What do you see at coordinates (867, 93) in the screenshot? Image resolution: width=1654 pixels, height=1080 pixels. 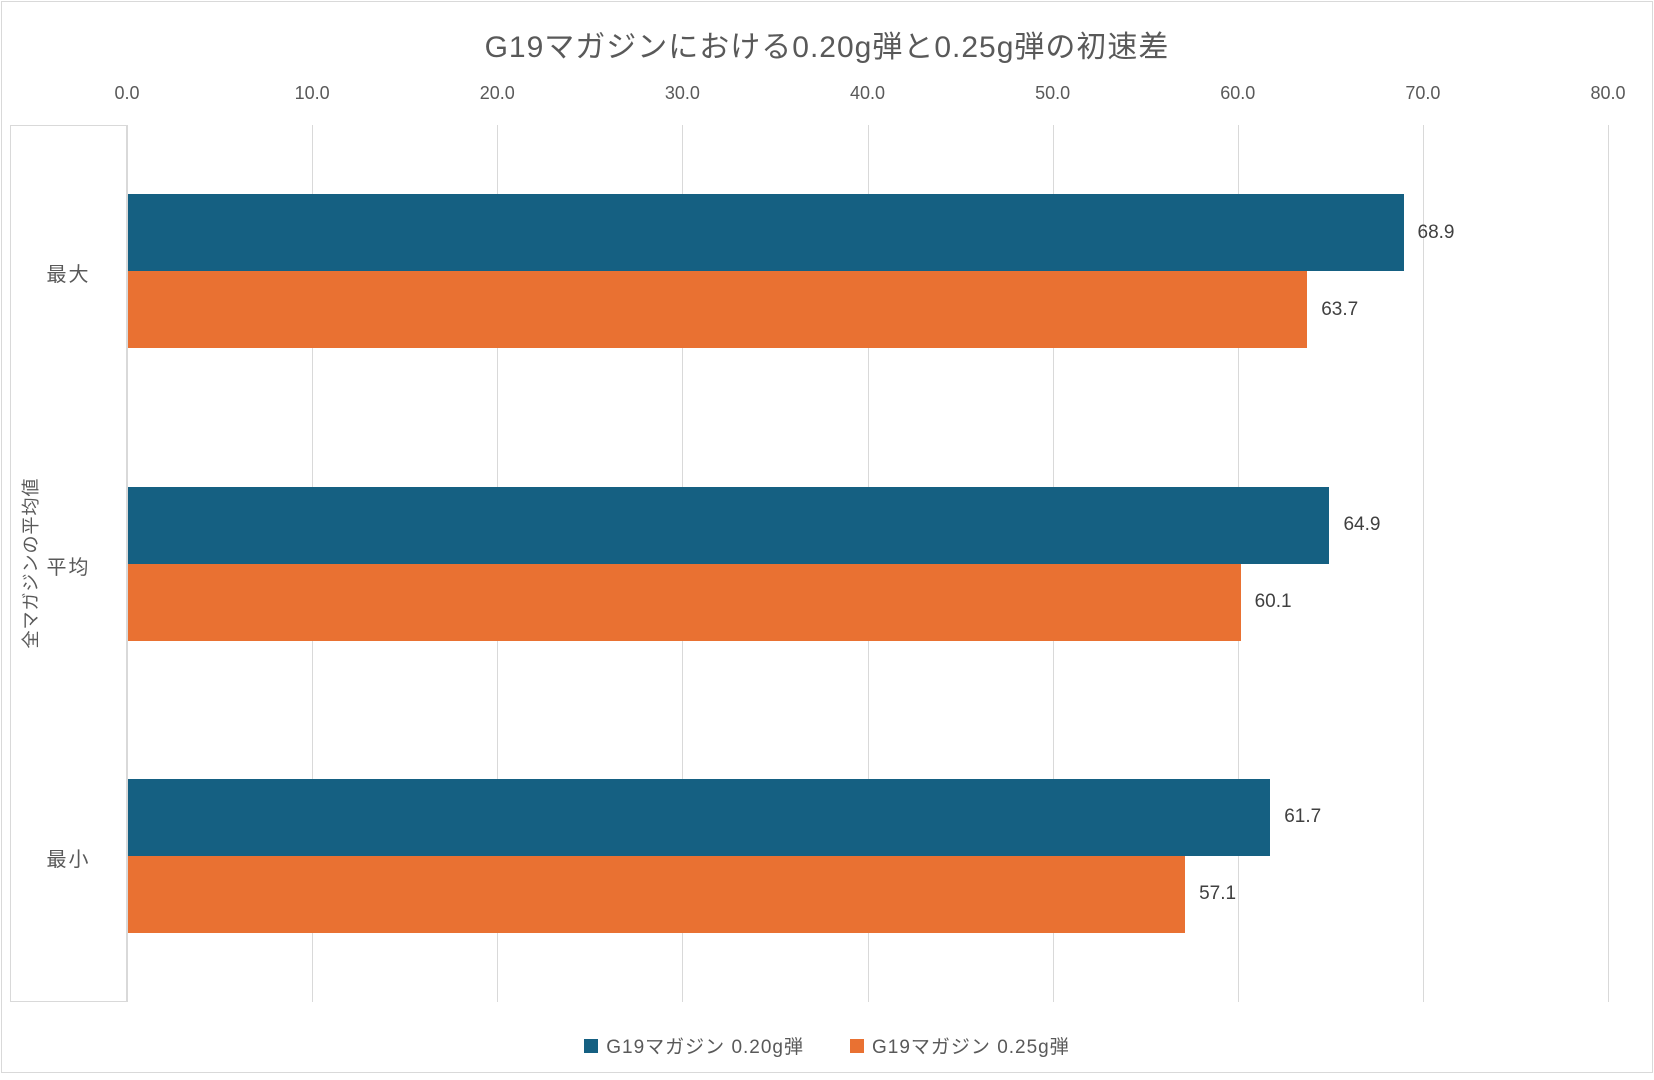 I see `x-tick-label: 40.0` at bounding box center [867, 93].